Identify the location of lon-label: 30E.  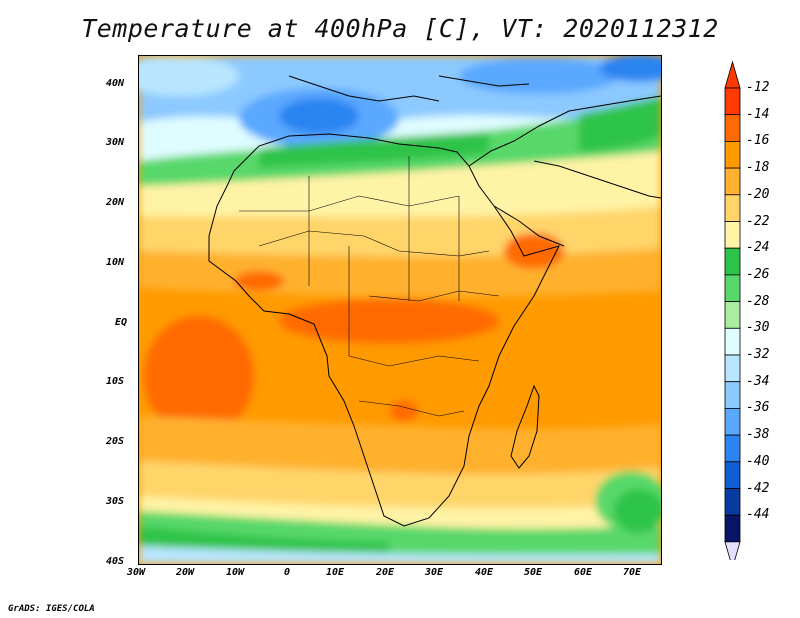
(434, 572).